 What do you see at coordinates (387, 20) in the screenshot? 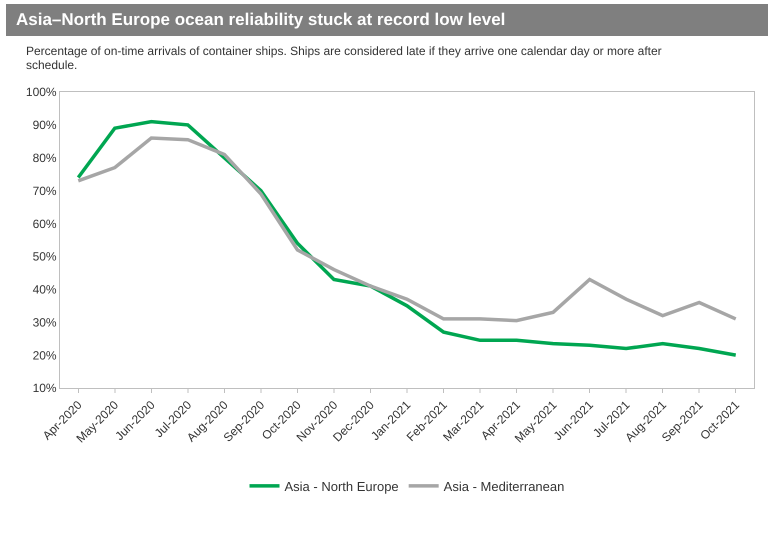
I see `chart-title: Asia–North Europe ocean reliability stuck at record low level` at bounding box center [387, 20].